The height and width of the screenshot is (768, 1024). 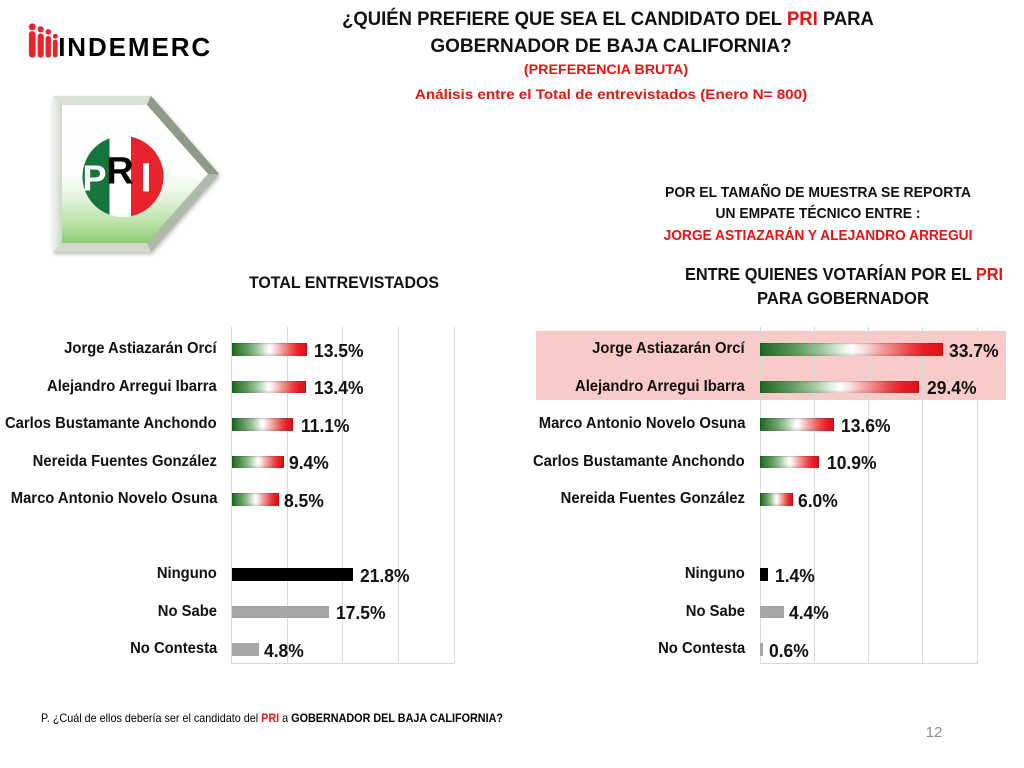 What do you see at coordinates (119, 172) in the screenshot?
I see `svg-text: R` at bounding box center [119, 172].